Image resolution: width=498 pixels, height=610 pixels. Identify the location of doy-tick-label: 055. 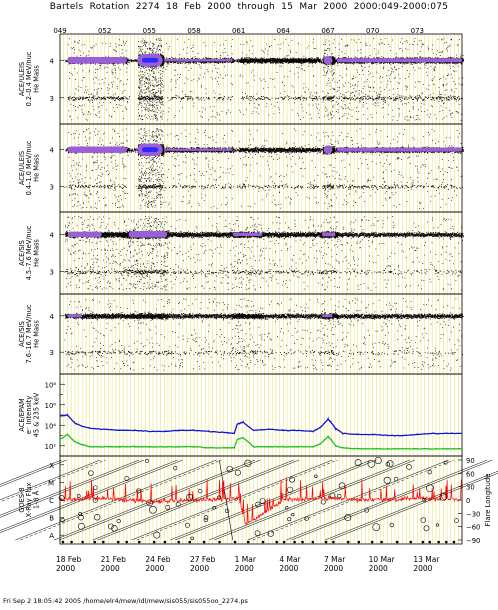
(149, 31).